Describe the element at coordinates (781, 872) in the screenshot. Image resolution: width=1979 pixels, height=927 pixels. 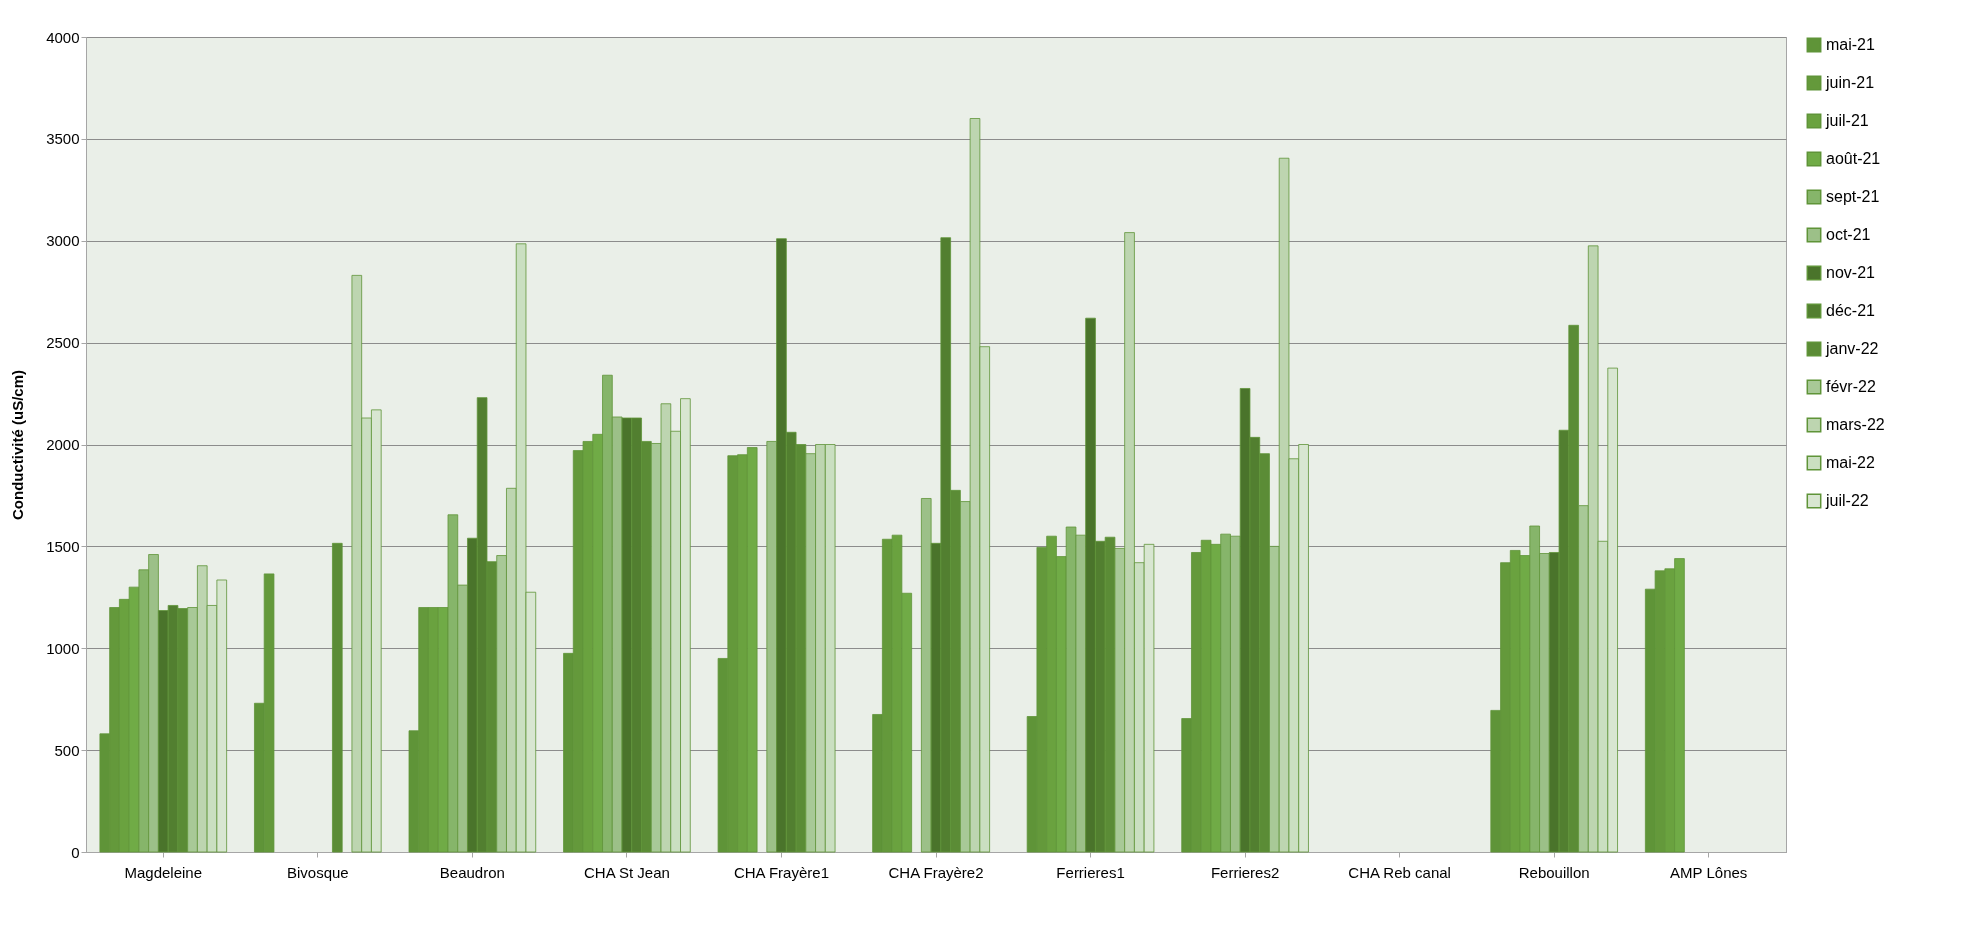
I see `x-tick-label: CHA Frayère1` at that location.